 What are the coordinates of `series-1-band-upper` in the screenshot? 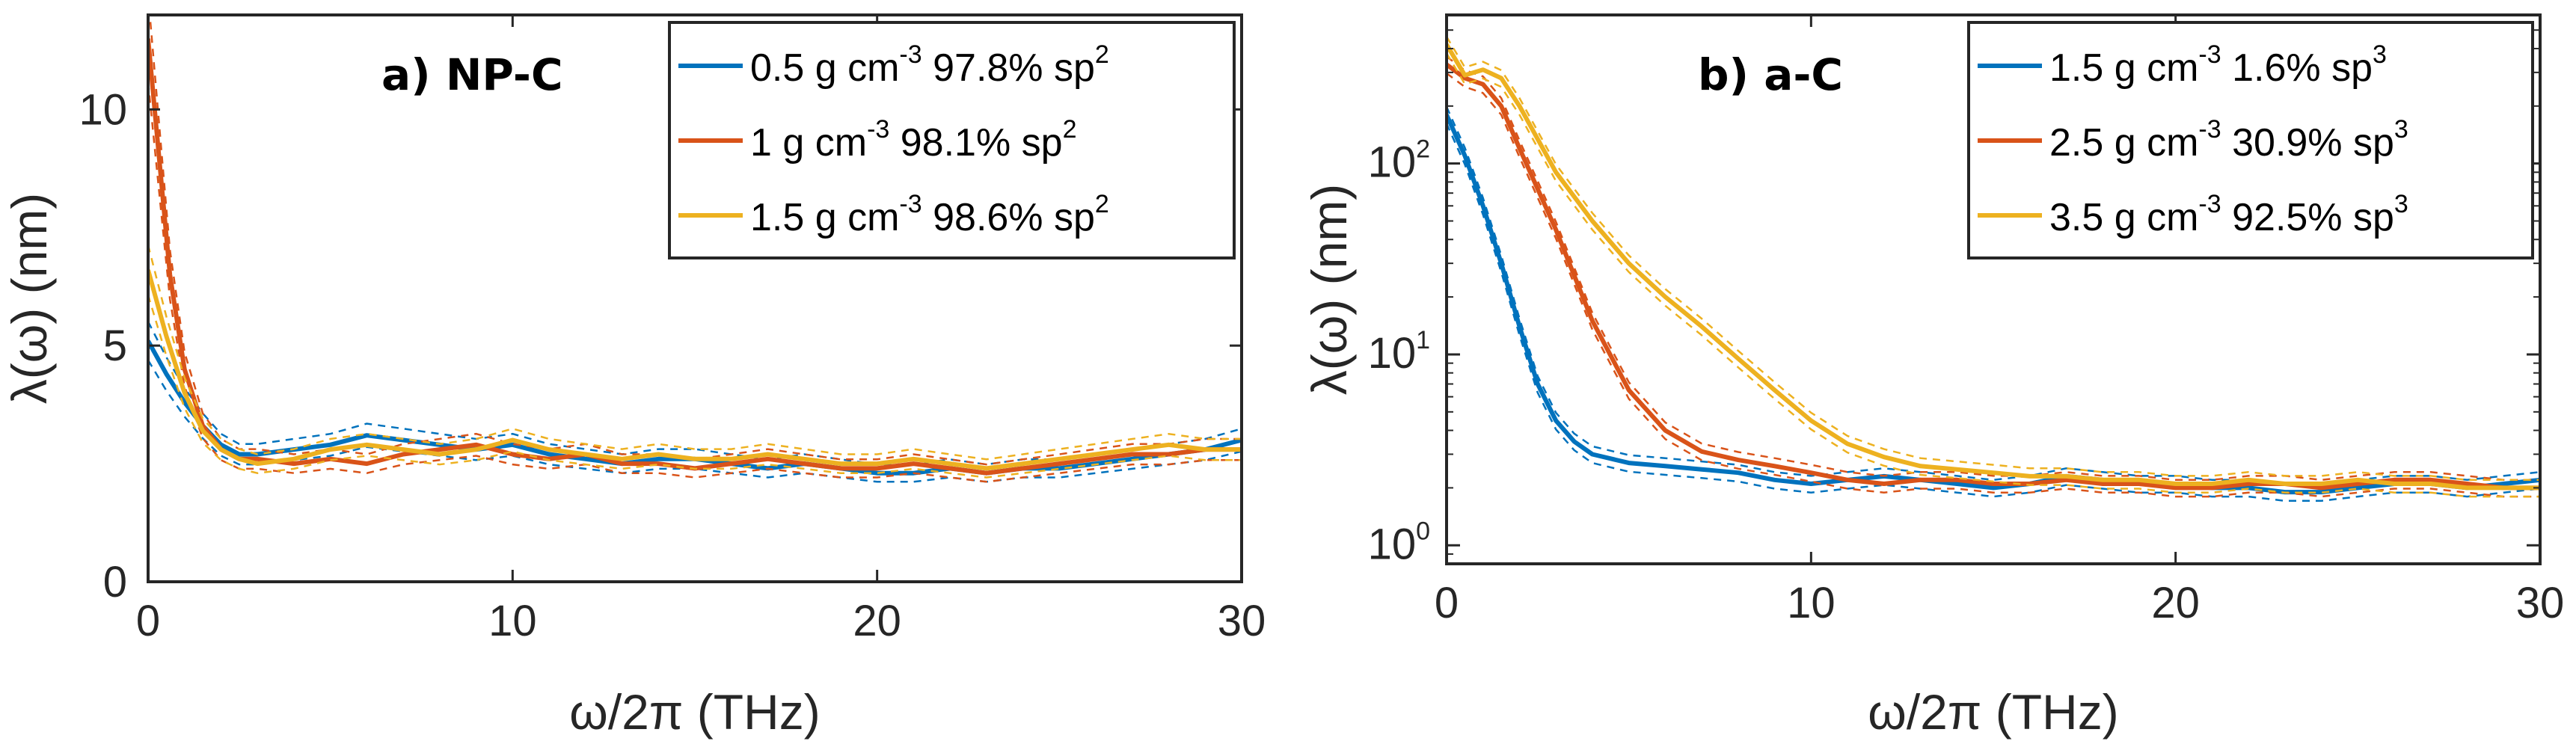 It's located at (695, 393).